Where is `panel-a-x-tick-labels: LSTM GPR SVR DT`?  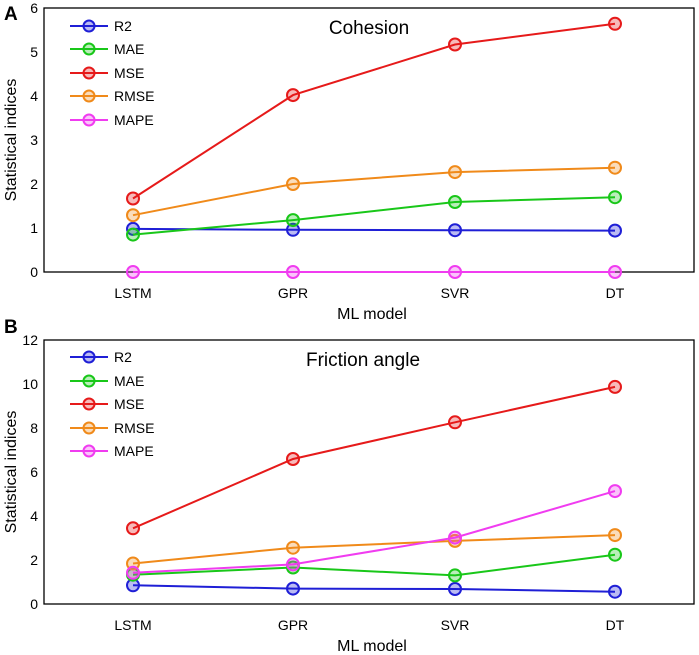 panel-a-x-tick-labels: LSTM GPR SVR DT is located at coordinates (369, 293).